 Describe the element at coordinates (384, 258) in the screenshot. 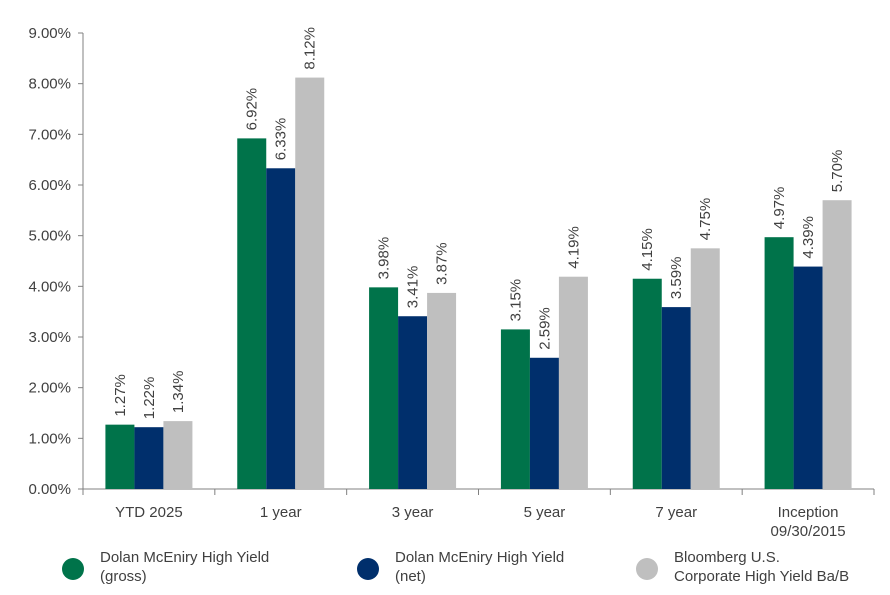

I see `bar-value-label: 3.98%` at that location.